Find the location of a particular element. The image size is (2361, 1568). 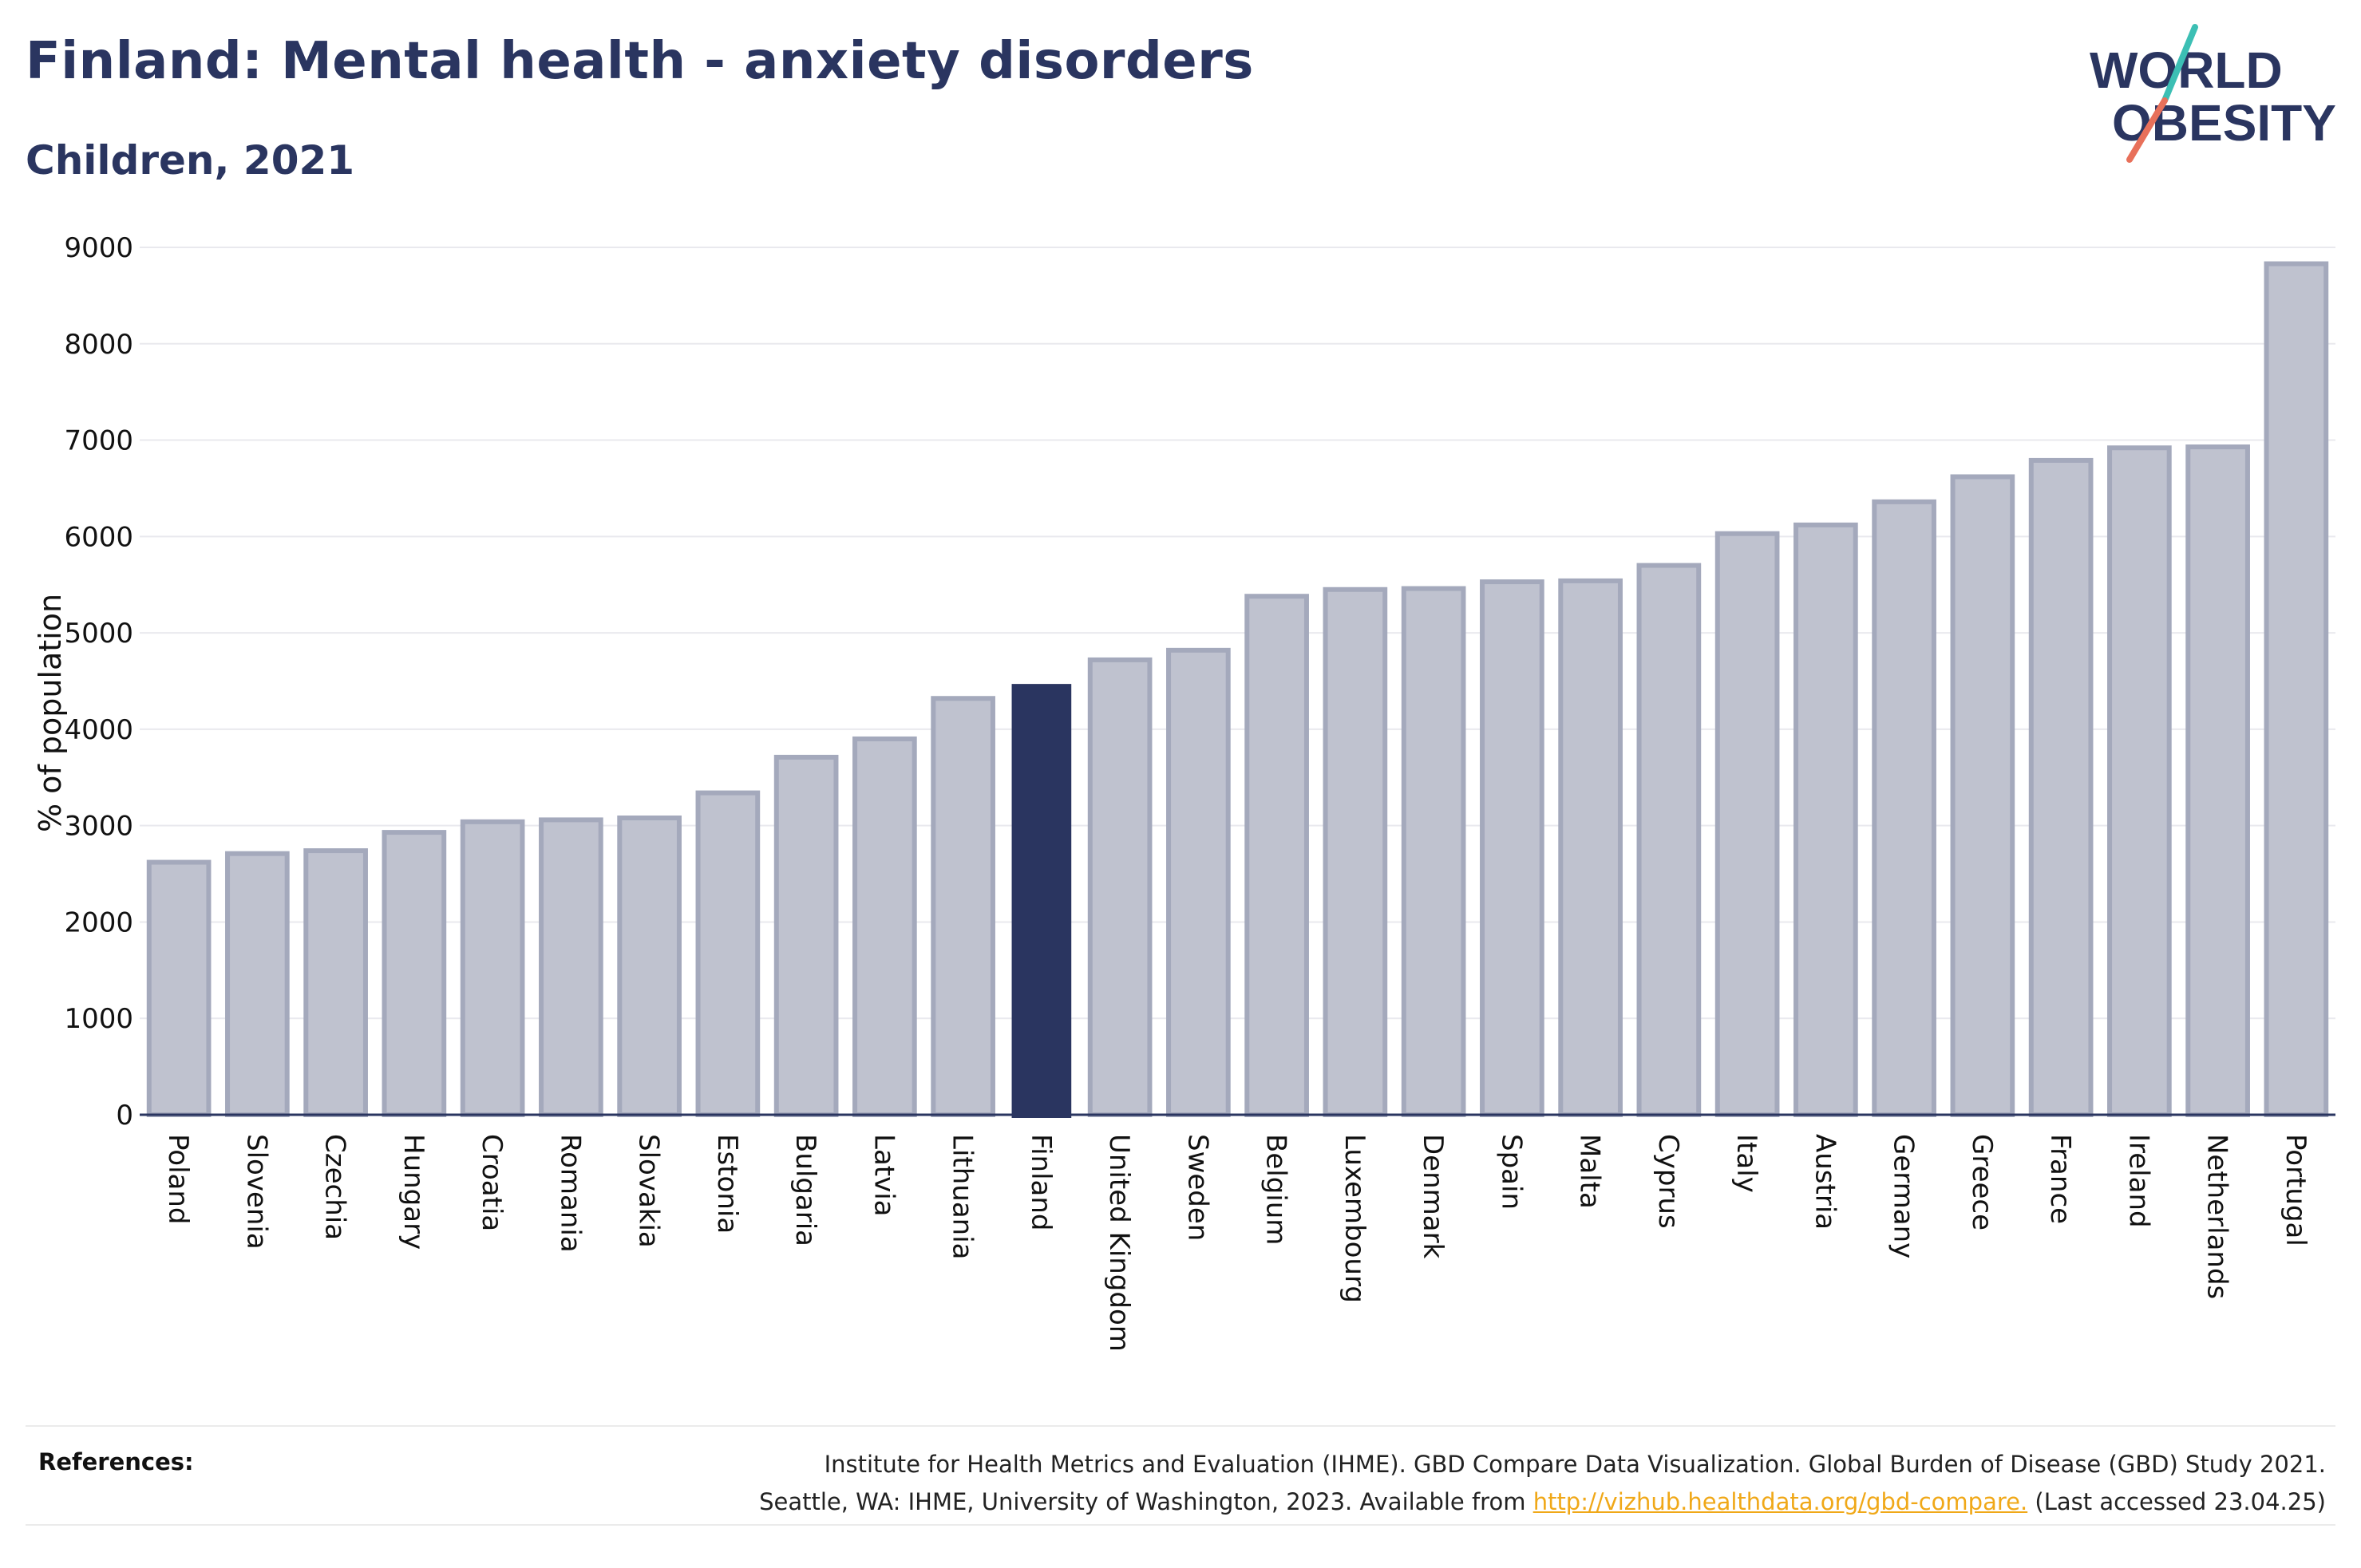

bar-france is located at coordinates (2061, 787).